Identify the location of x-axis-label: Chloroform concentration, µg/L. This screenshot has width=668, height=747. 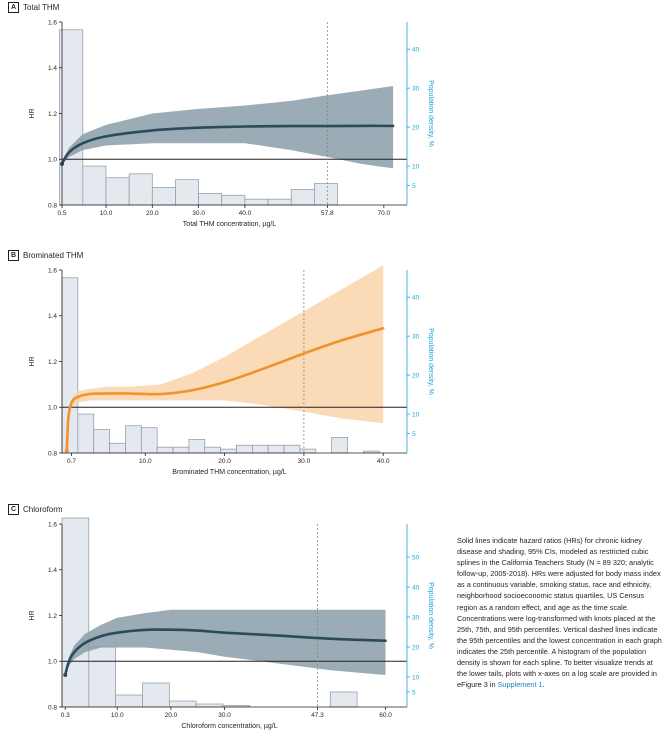
(229, 726).